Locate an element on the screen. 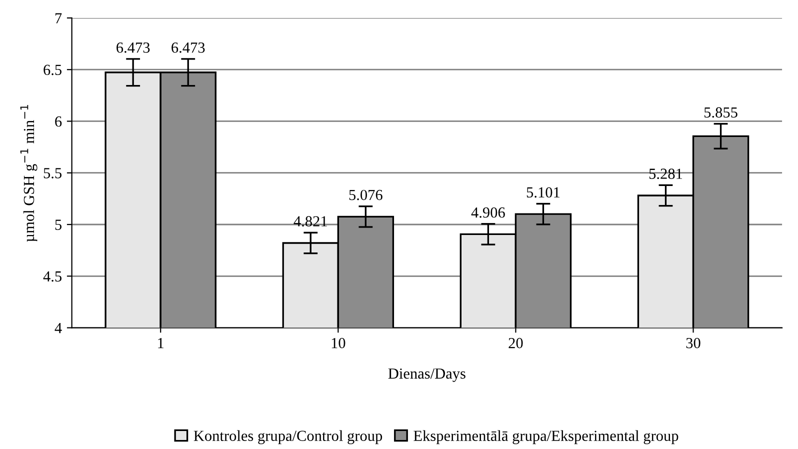 The height and width of the screenshot is (449, 798). x-tick-label: 10 is located at coordinates (339, 343).